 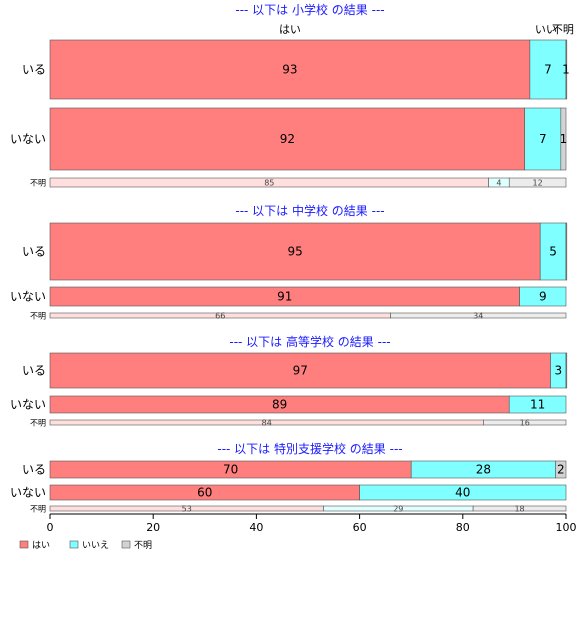 I want to click on data-label: 40, so click(x=462, y=493).